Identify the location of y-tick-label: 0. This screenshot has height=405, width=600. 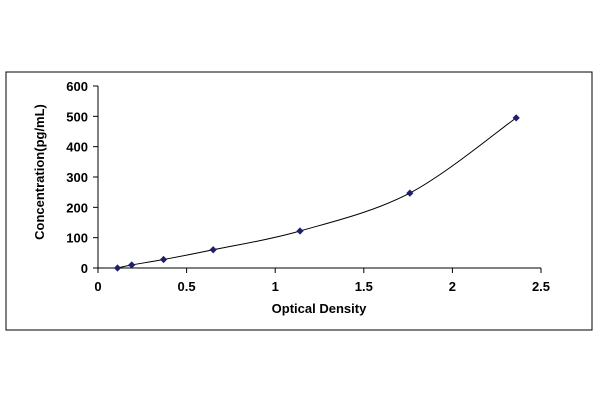
(84, 268).